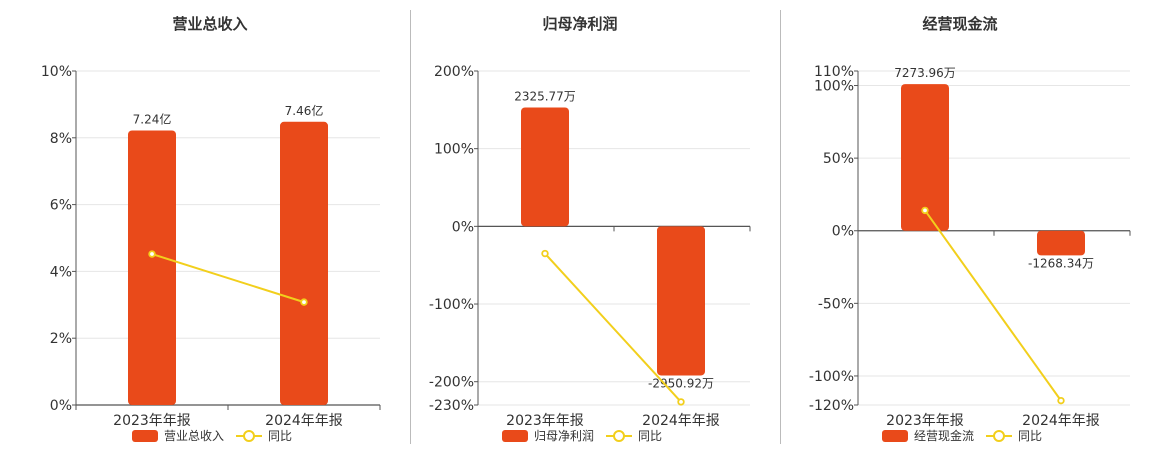 This screenshot has height=450, width=1160. What do you see at coordinates (545, 97) in the screenshot?
I see `data-label: 2325.77万` at bounding box center [545, 97].